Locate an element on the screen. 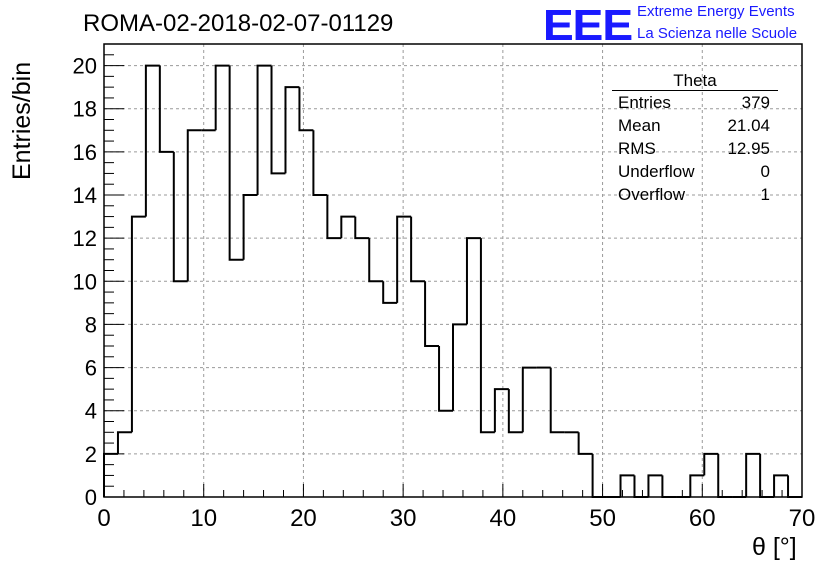 This screenshot has width=836, height=572. stats-row: Mean 21.04 is located at coordinates (695, 125).